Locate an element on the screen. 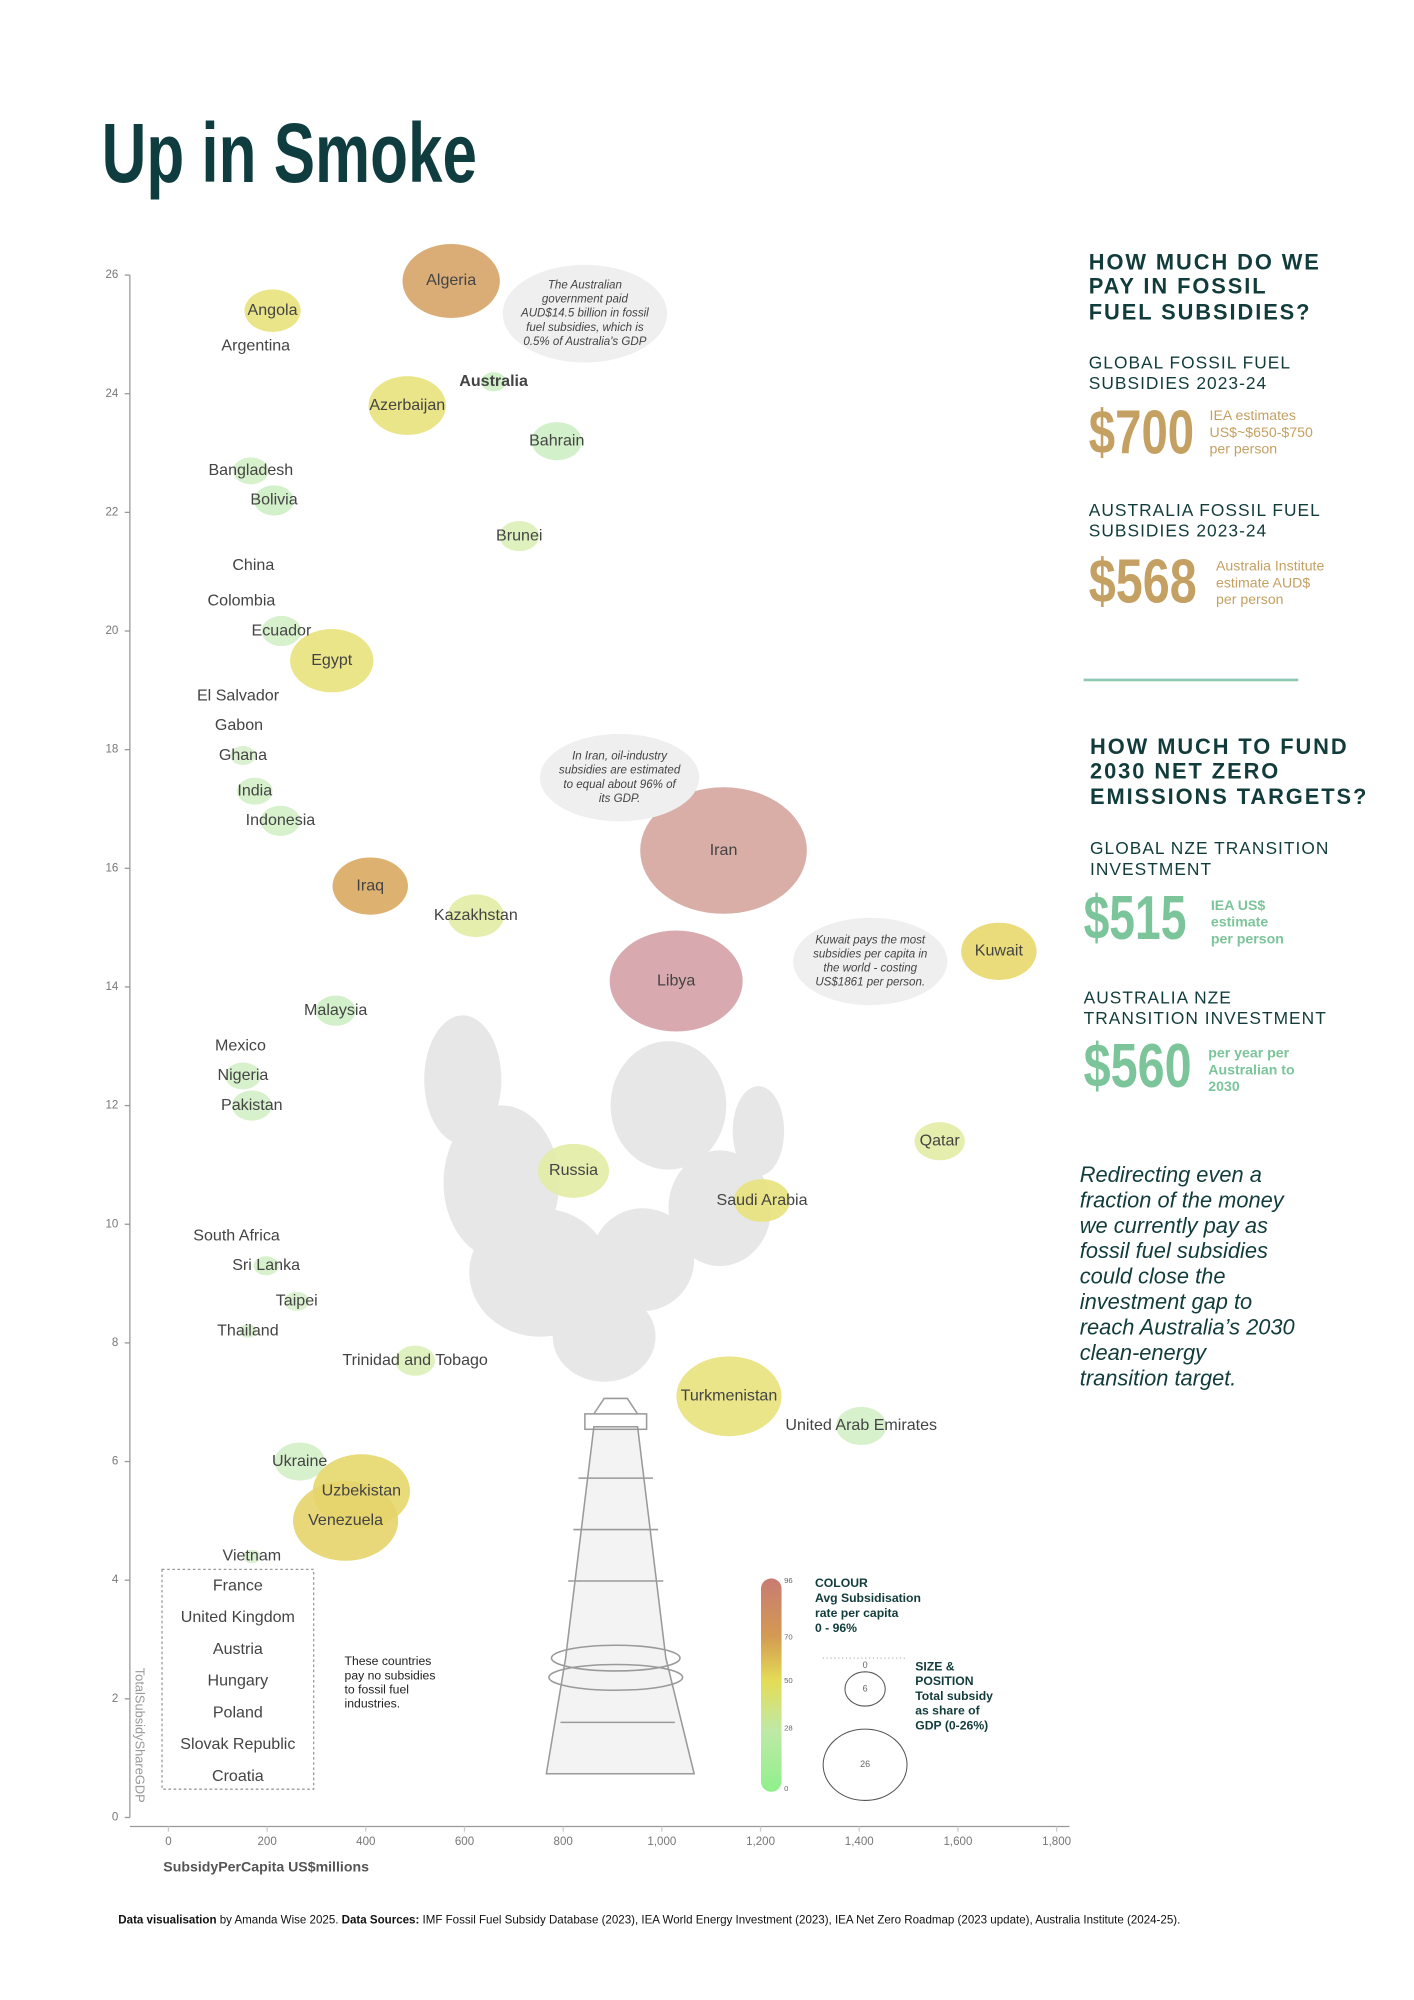 Image resolution: width=1414 pixels, height=2000 pixels. color-tick-label: 70 is located at coordinates (788, 1636).